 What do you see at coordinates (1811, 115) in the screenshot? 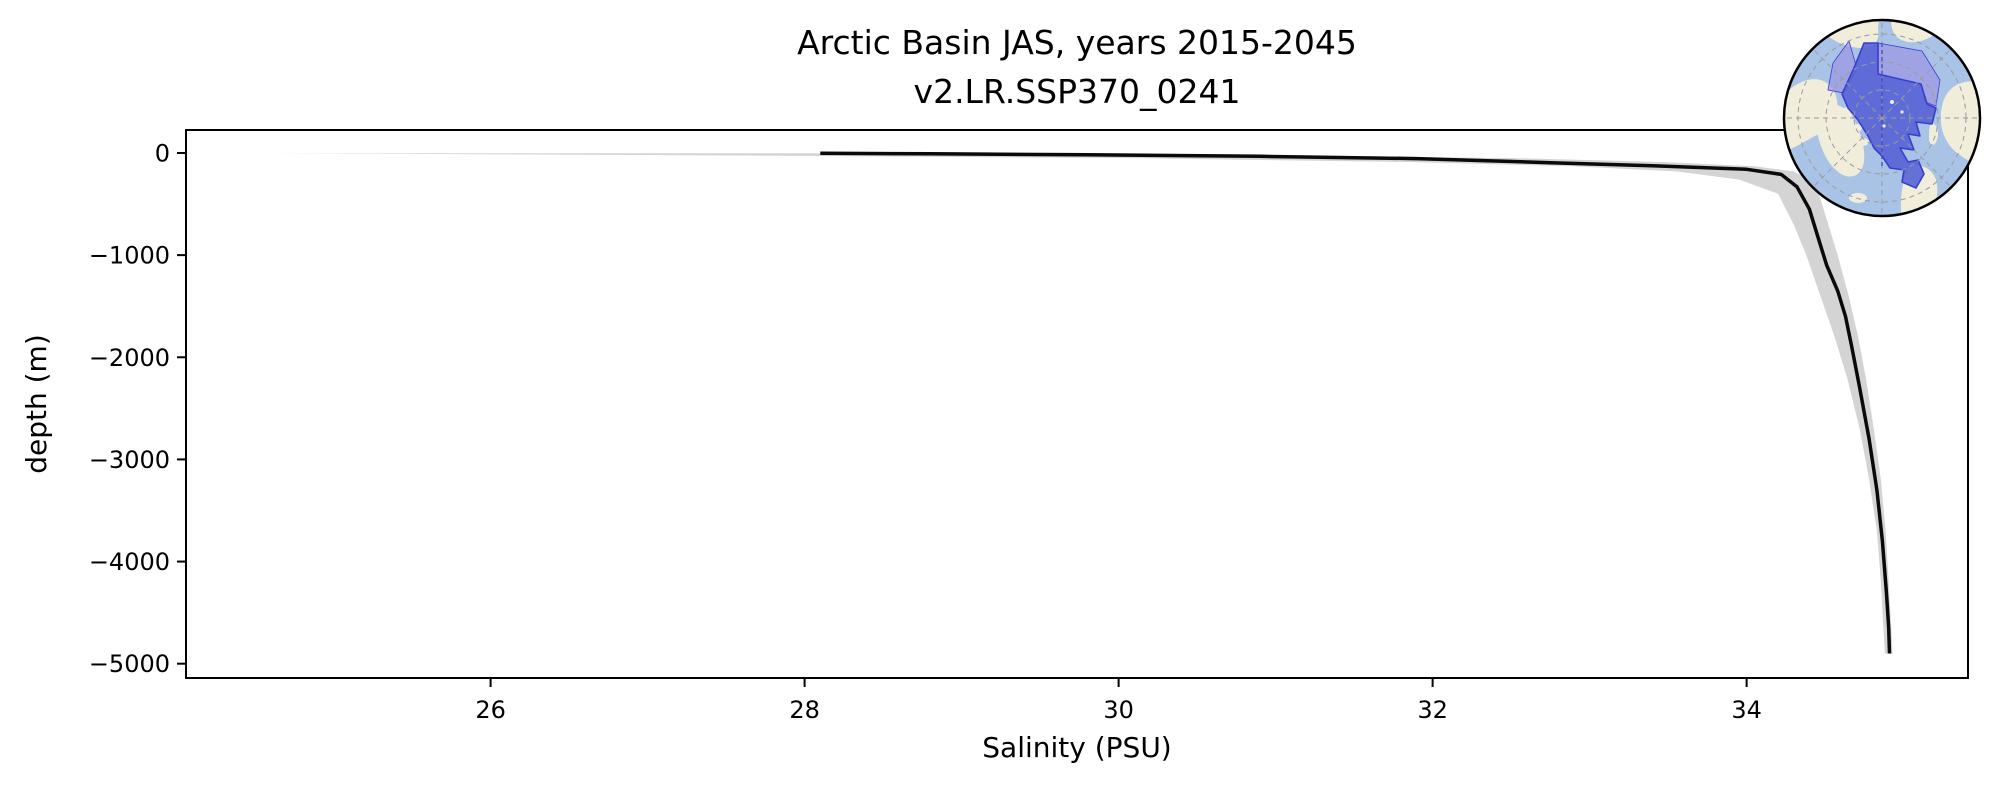
I see `map-land-north-america` at bounding box center [1811, 115].